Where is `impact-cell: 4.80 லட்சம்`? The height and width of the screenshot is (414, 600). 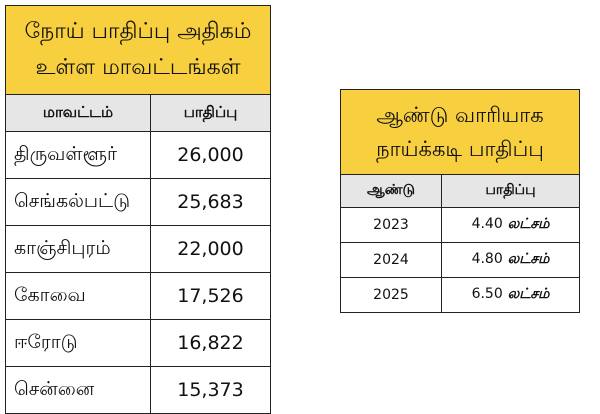 impact-cell: 4.80 லட்சம் is located at coordinates (510, 260).